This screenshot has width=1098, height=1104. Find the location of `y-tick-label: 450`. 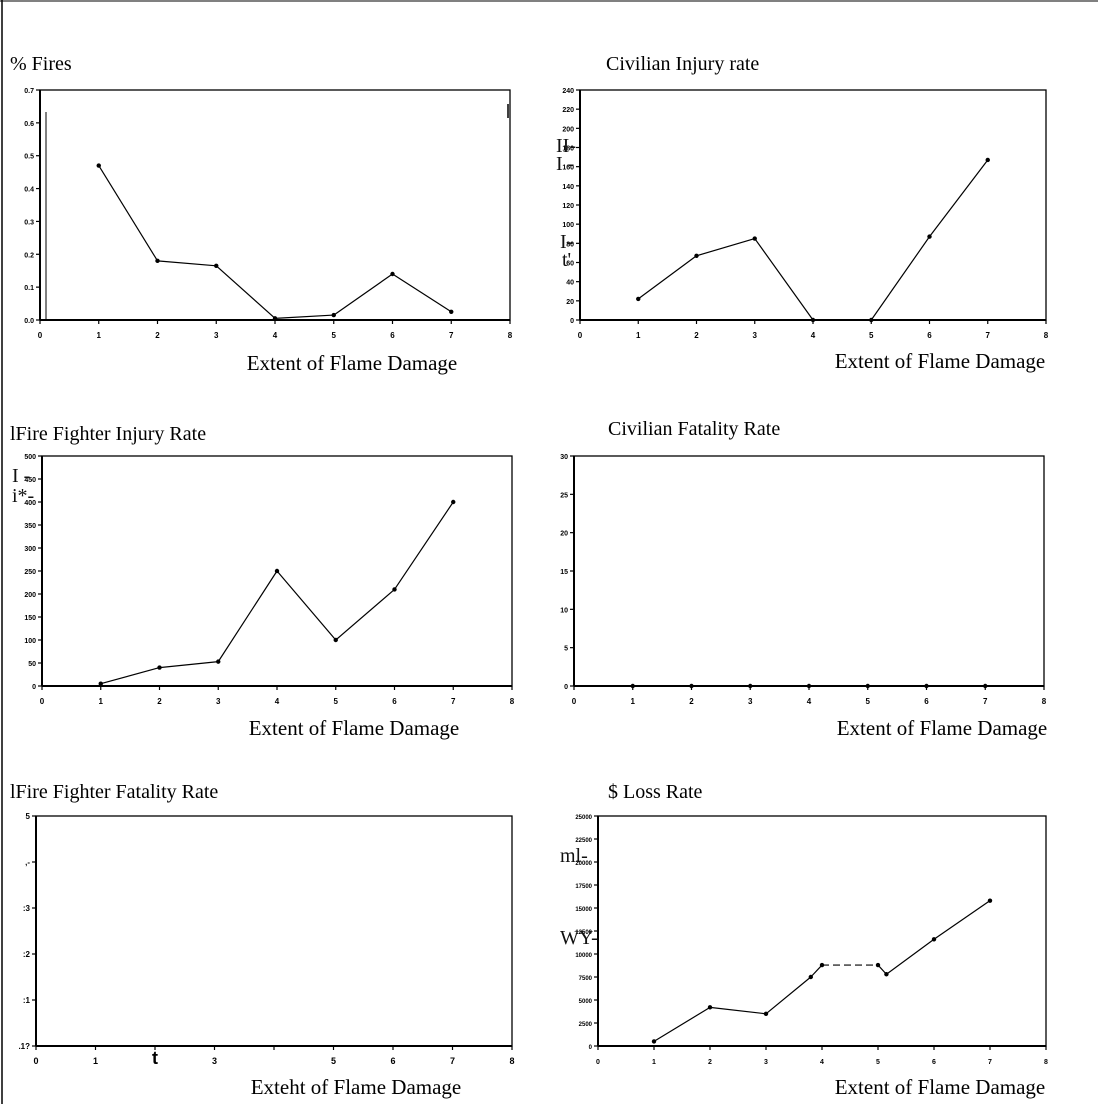

y-tick-label: 450 is located at coordinates (30, 480).